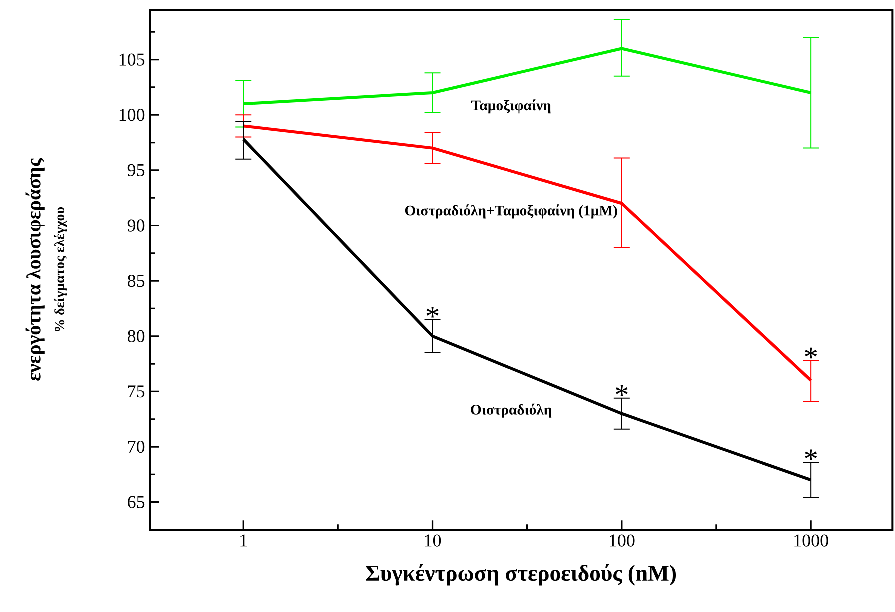  What do you see at coordinates (136, 336) in the screenshot?
I see `y-tick-label: 80` at bounding box center [136, 336].